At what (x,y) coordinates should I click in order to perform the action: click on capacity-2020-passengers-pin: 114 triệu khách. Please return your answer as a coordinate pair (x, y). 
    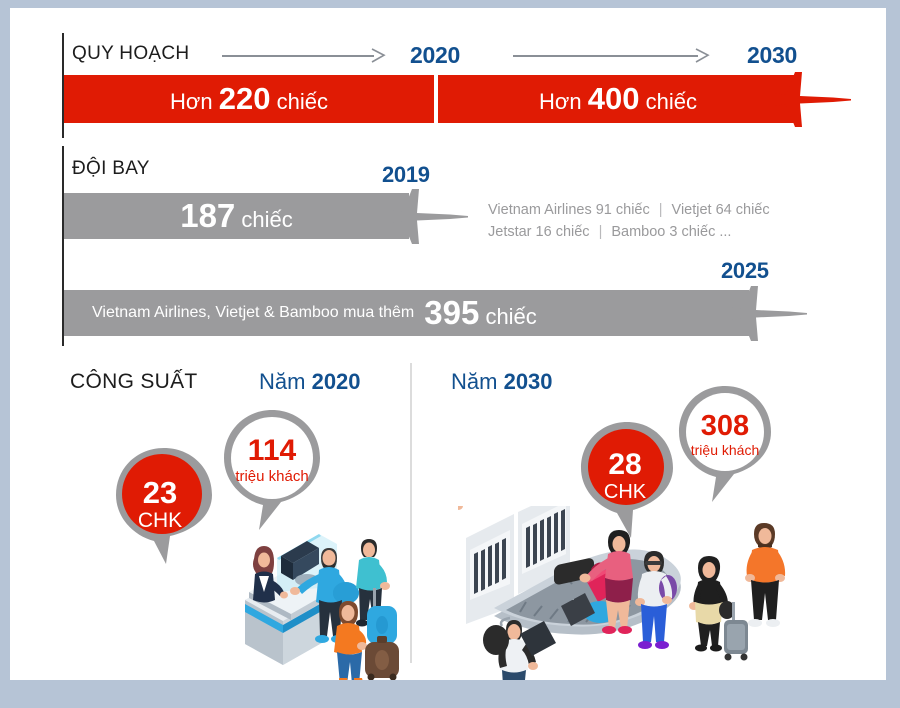
    Looking at the image, I should click on (272, 472).